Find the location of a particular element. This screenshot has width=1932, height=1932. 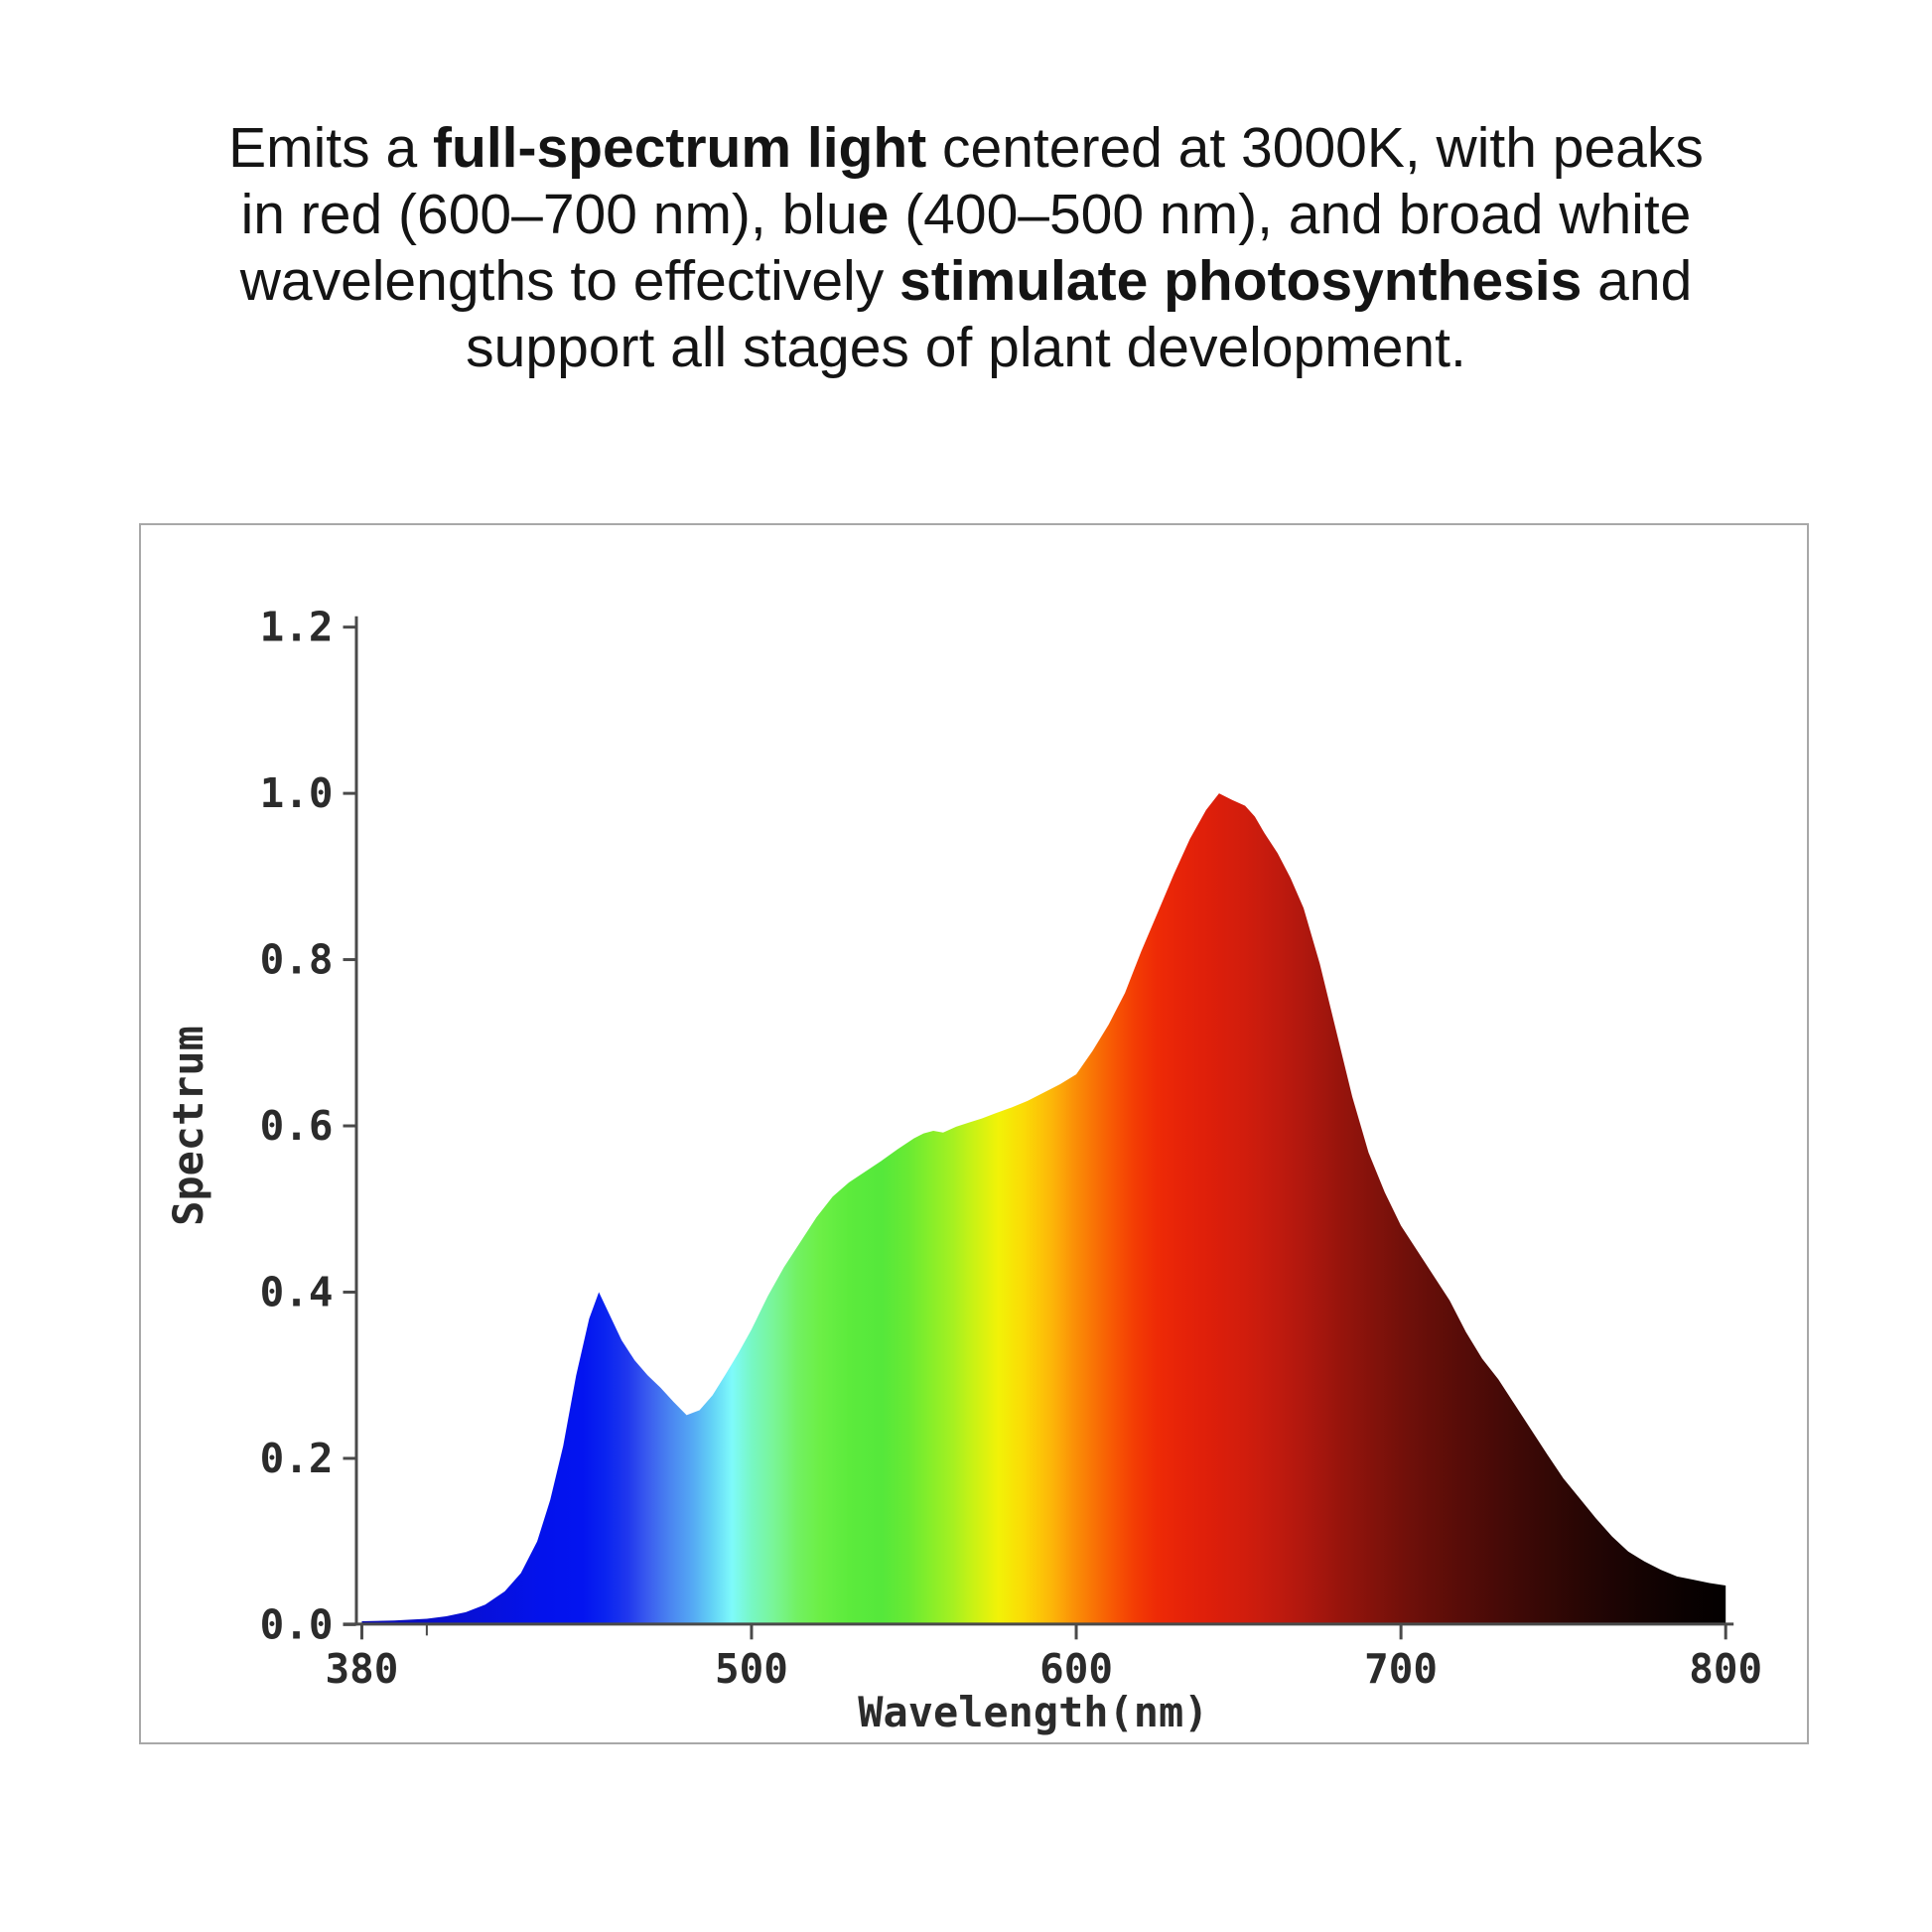

text-run: e is located at coordinates (874, 215).